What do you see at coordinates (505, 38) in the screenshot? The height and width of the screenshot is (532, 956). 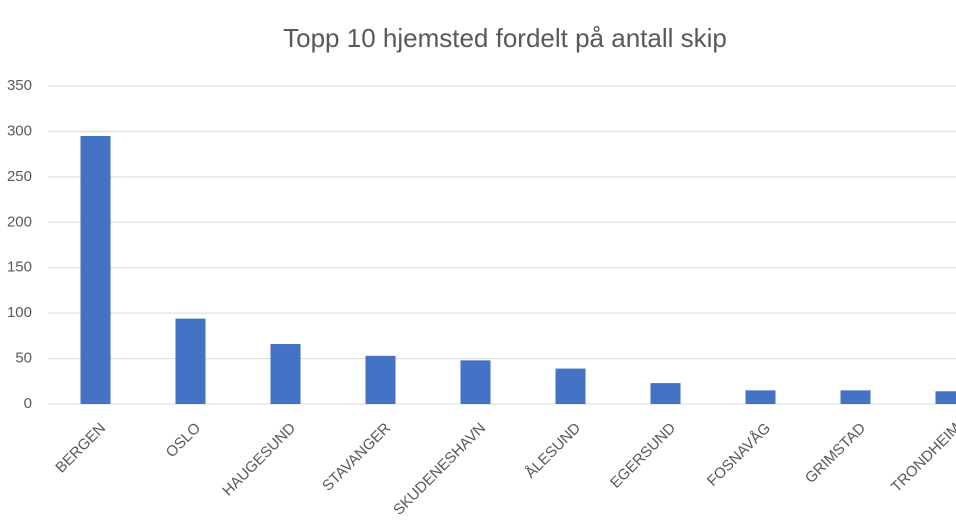 I see `chart-title: Topp 10 hjemsted fordelt på antall skip` at bounding box center [505, 38].